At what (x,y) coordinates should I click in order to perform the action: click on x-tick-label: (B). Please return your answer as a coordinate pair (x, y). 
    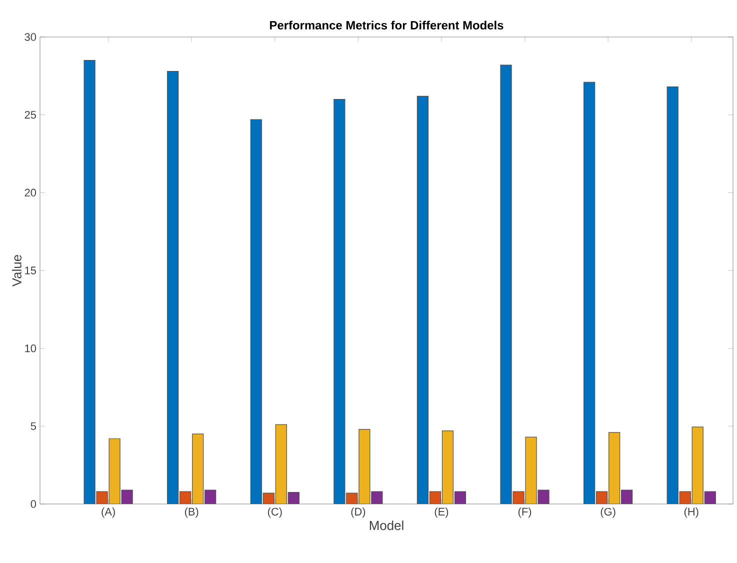
    Looking at the image, I should click on (191, 513).